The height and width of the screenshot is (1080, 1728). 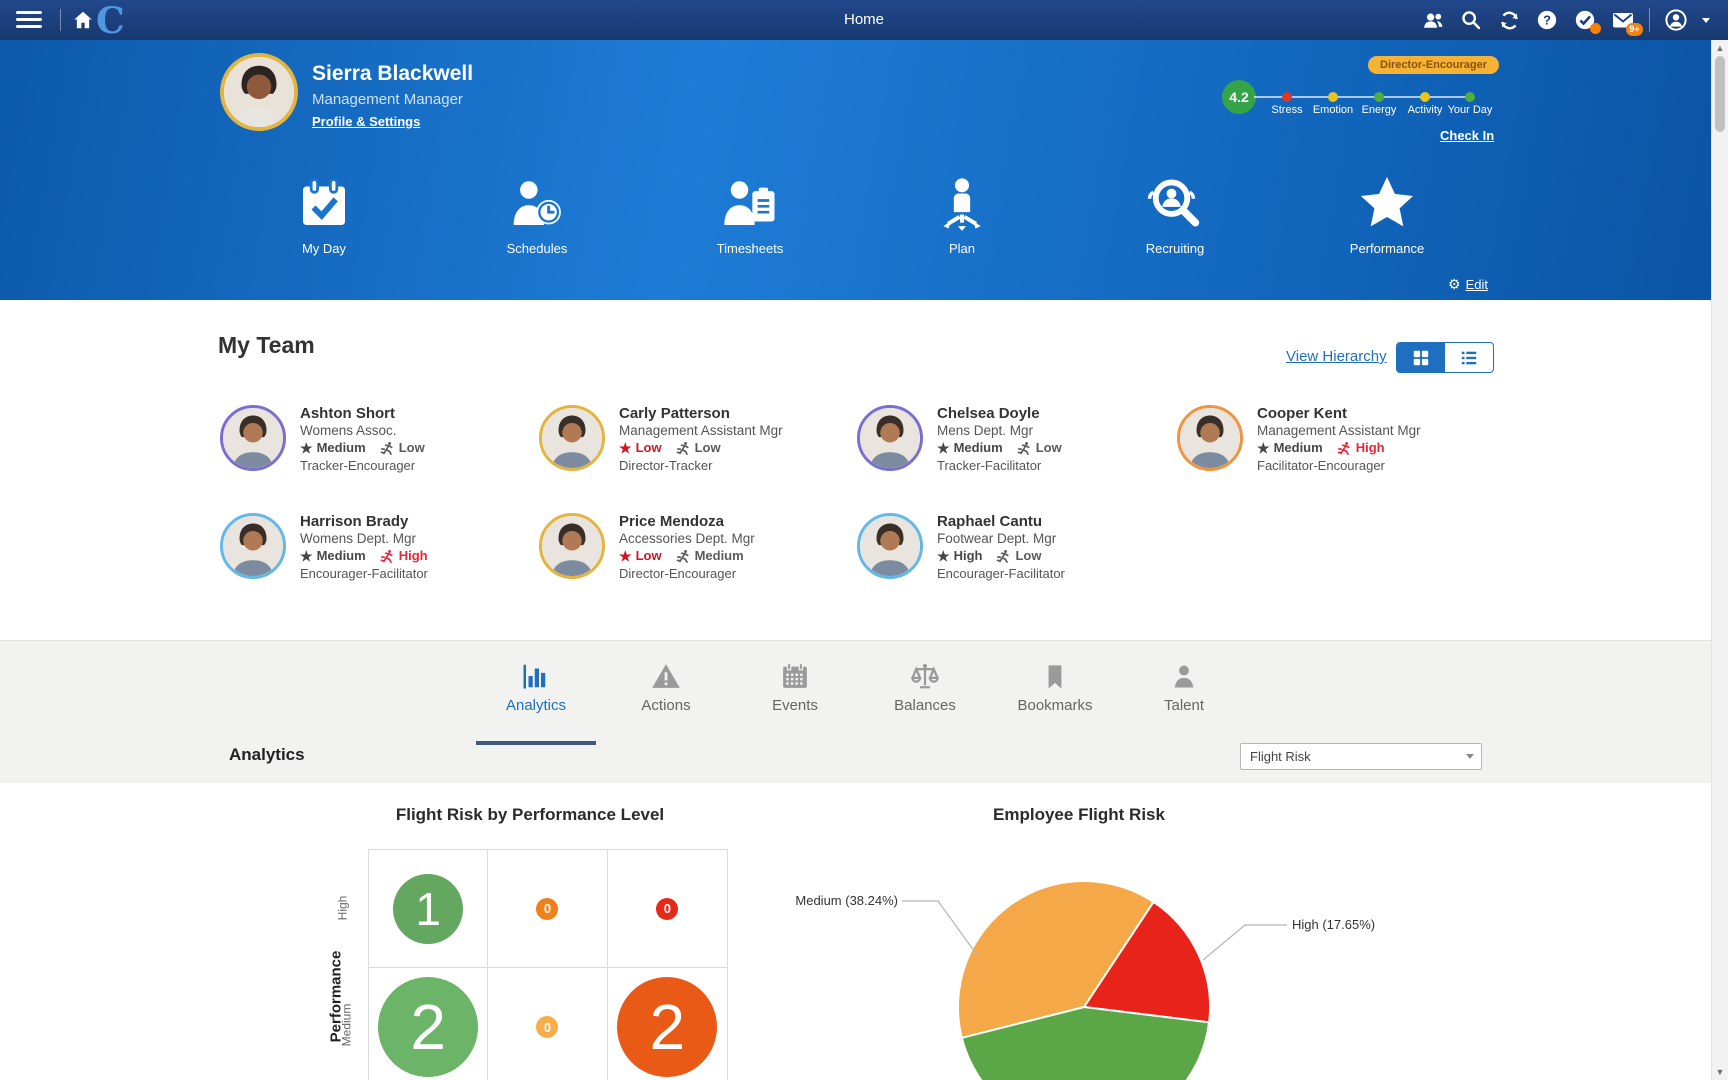 What do you see at coordinates (1471, 20) in the screenshot?
I see `search-icon` at bounding box center [1471, 20].